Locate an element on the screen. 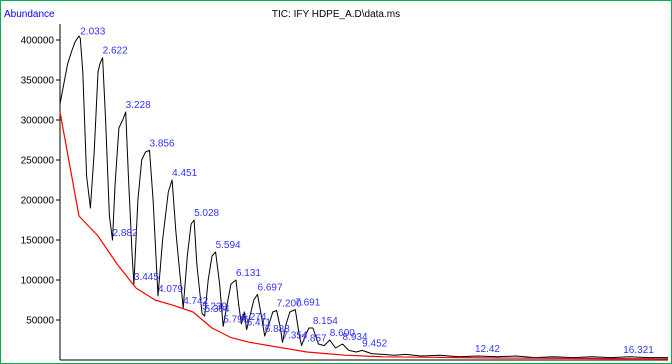  peak-label: 4.742 is located at coordinates (195, 301).